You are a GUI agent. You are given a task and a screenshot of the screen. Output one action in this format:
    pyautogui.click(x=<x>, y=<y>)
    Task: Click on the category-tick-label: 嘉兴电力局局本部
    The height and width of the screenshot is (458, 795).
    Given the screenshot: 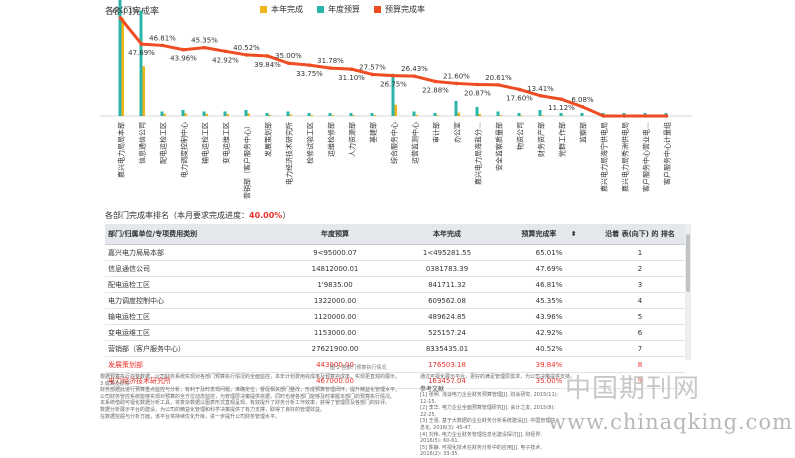 What is the action you would take?
    pyautogui.click(x=121, y=150)
    